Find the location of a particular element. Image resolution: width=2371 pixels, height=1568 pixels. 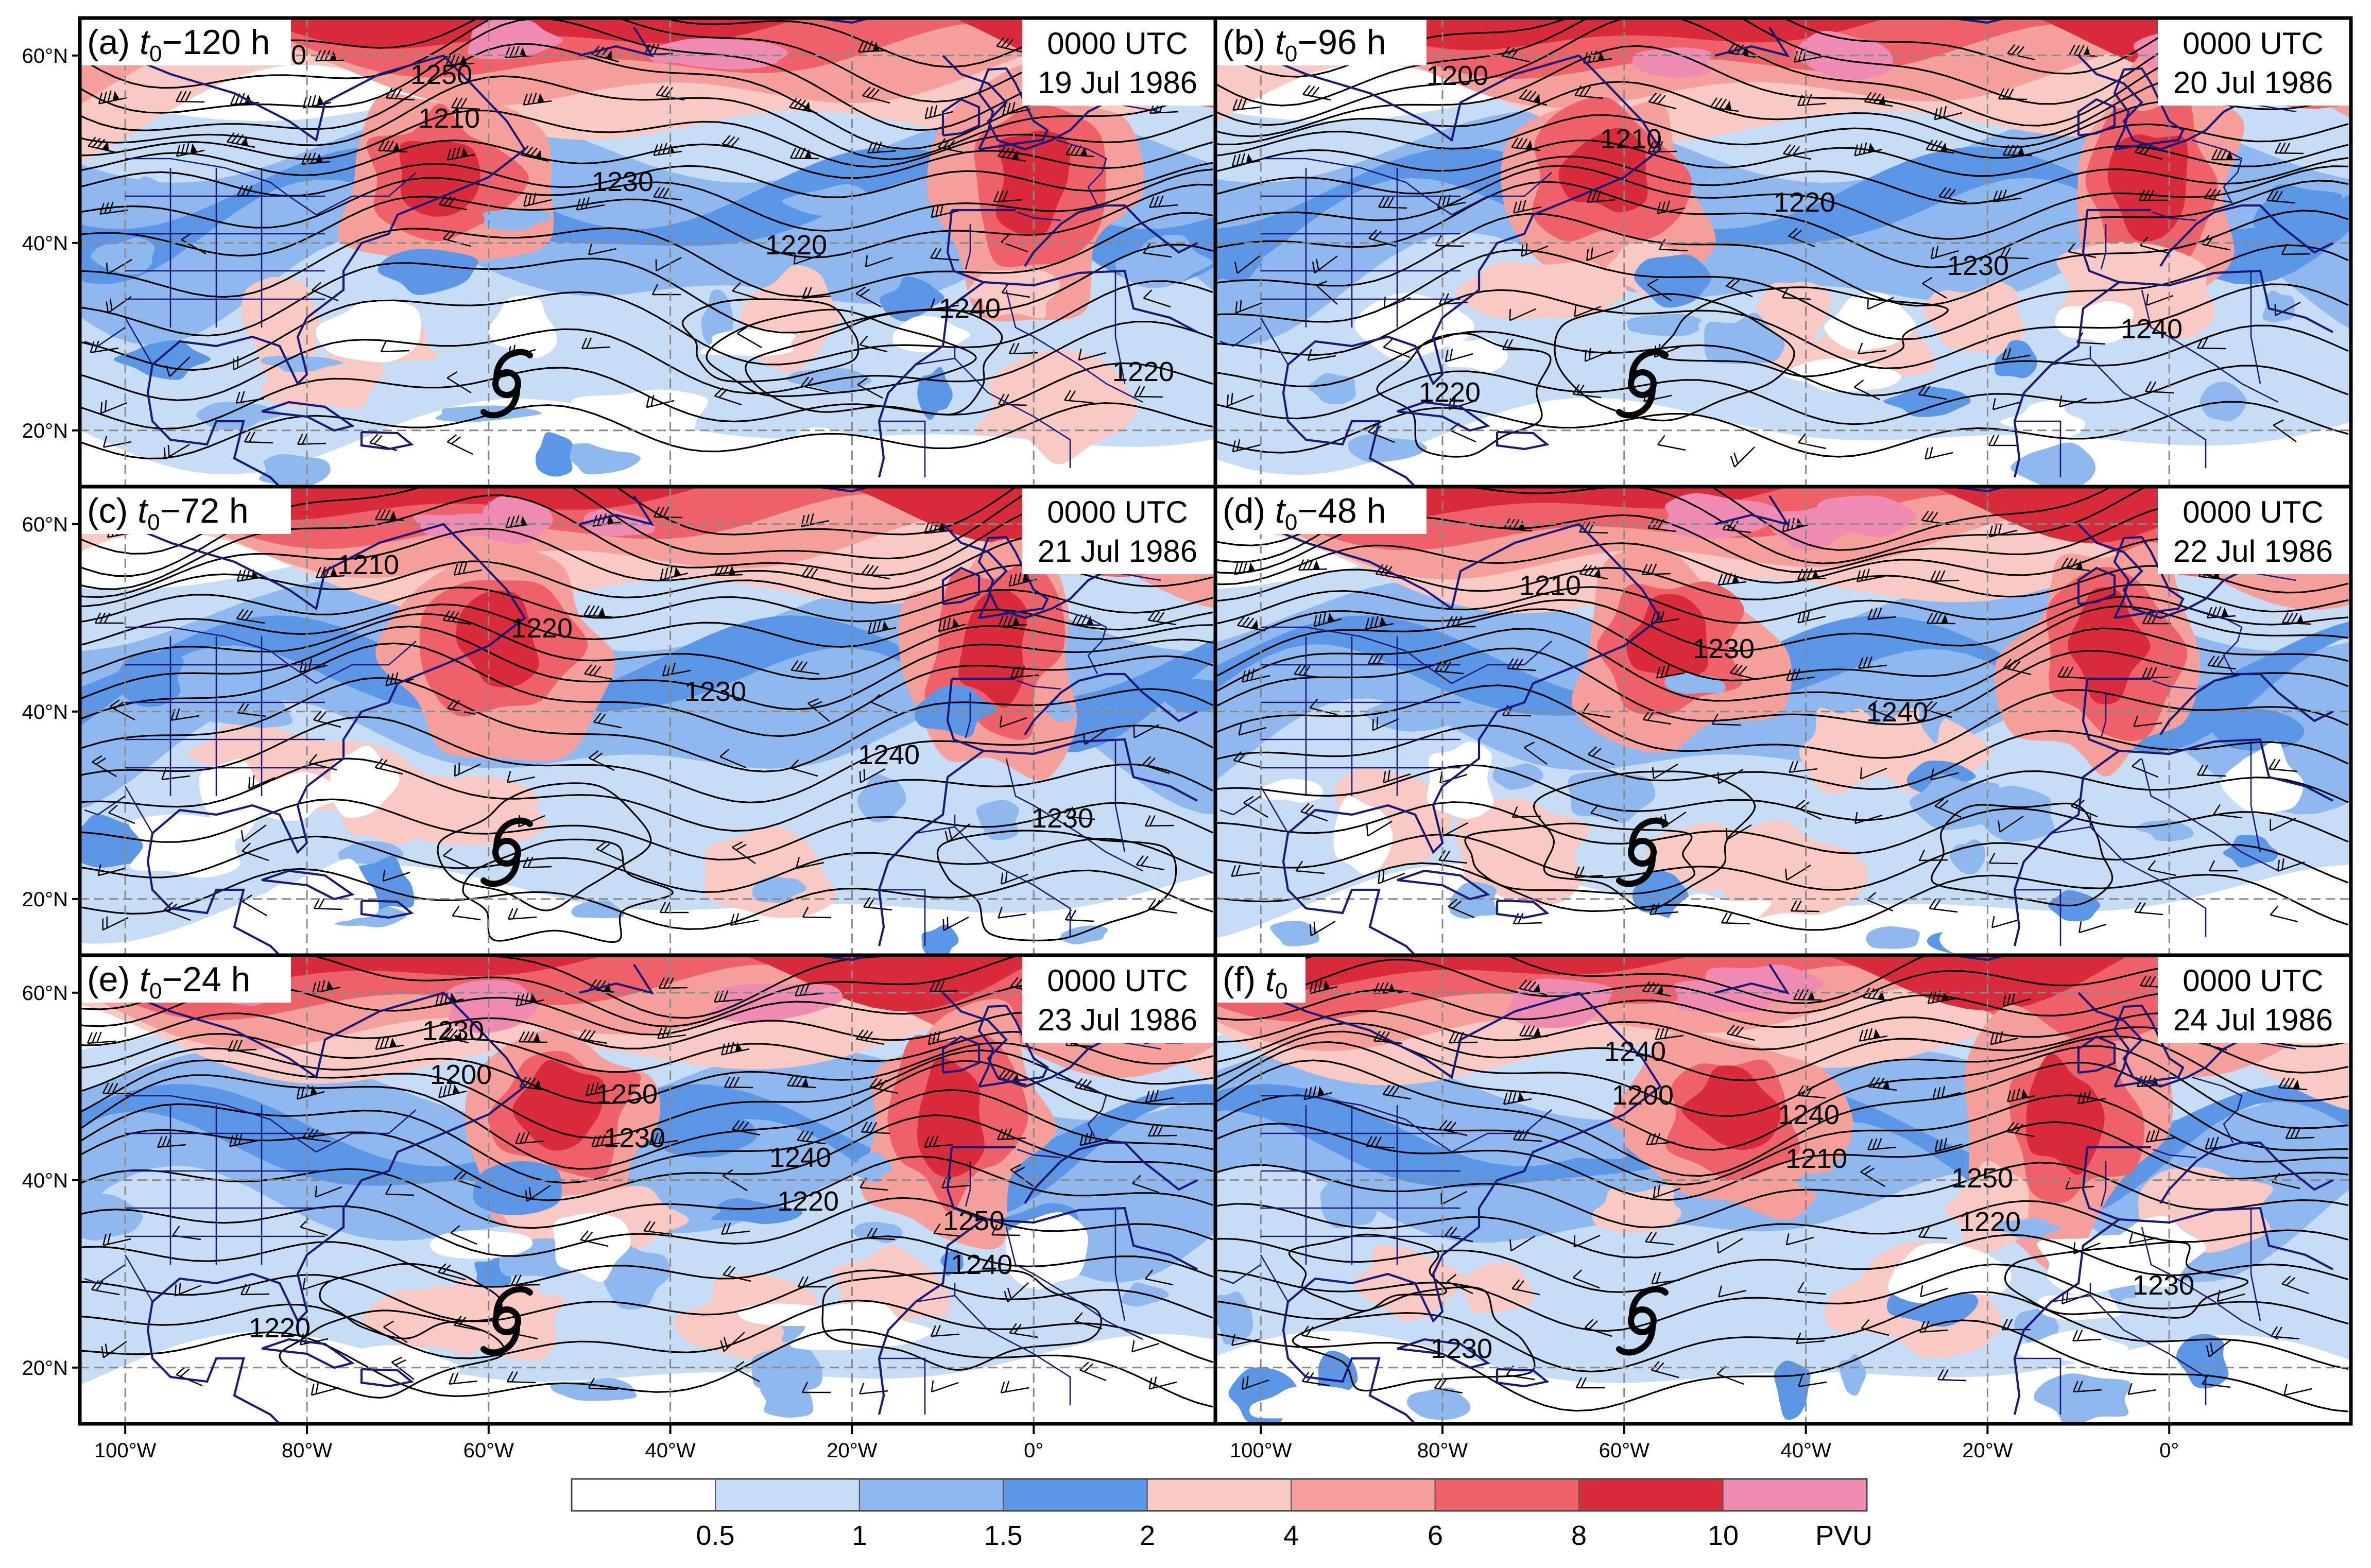

colorbar-swatch is located at coordinates (1219, 1494).